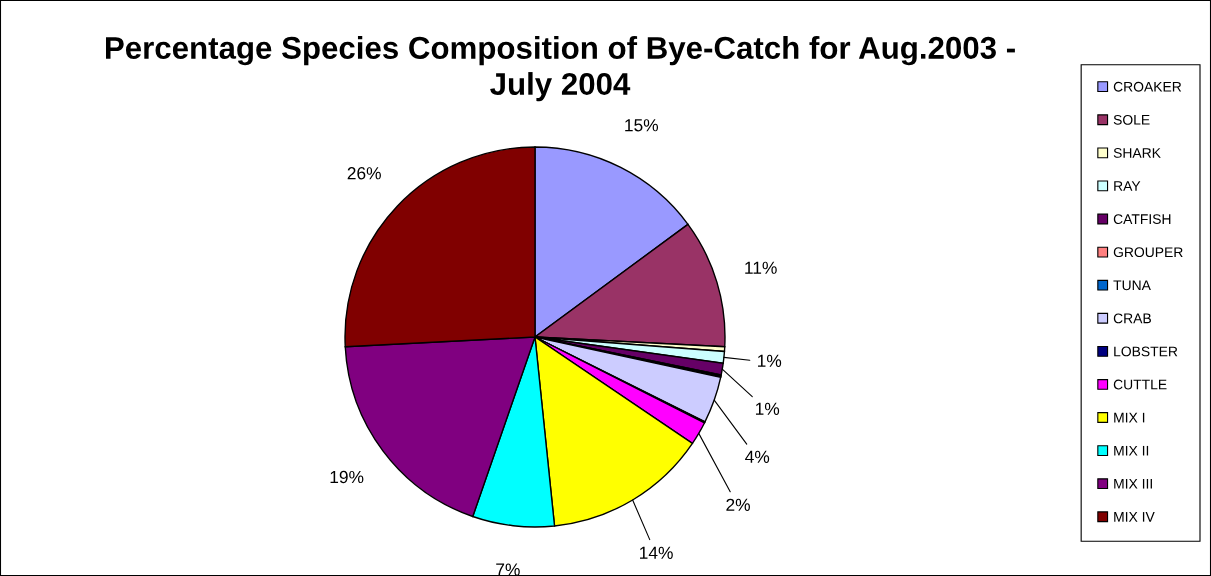 This screenshot has height=576, width=1211. What do you see at coordinates (1140, 384) in the screenshot?
I see `legend-label: CUTTLE` at bounding box center [1140, 384].